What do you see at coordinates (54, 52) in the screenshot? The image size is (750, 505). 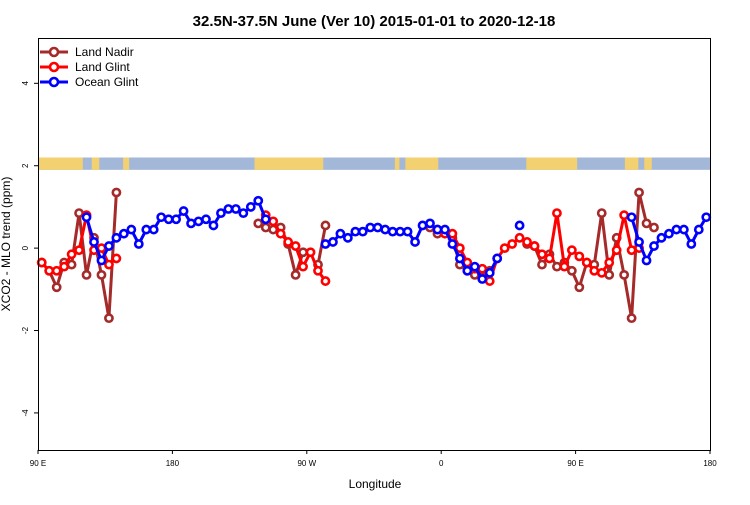 I see `legend-marker-land-nadir` at bounding box center [54, 52].